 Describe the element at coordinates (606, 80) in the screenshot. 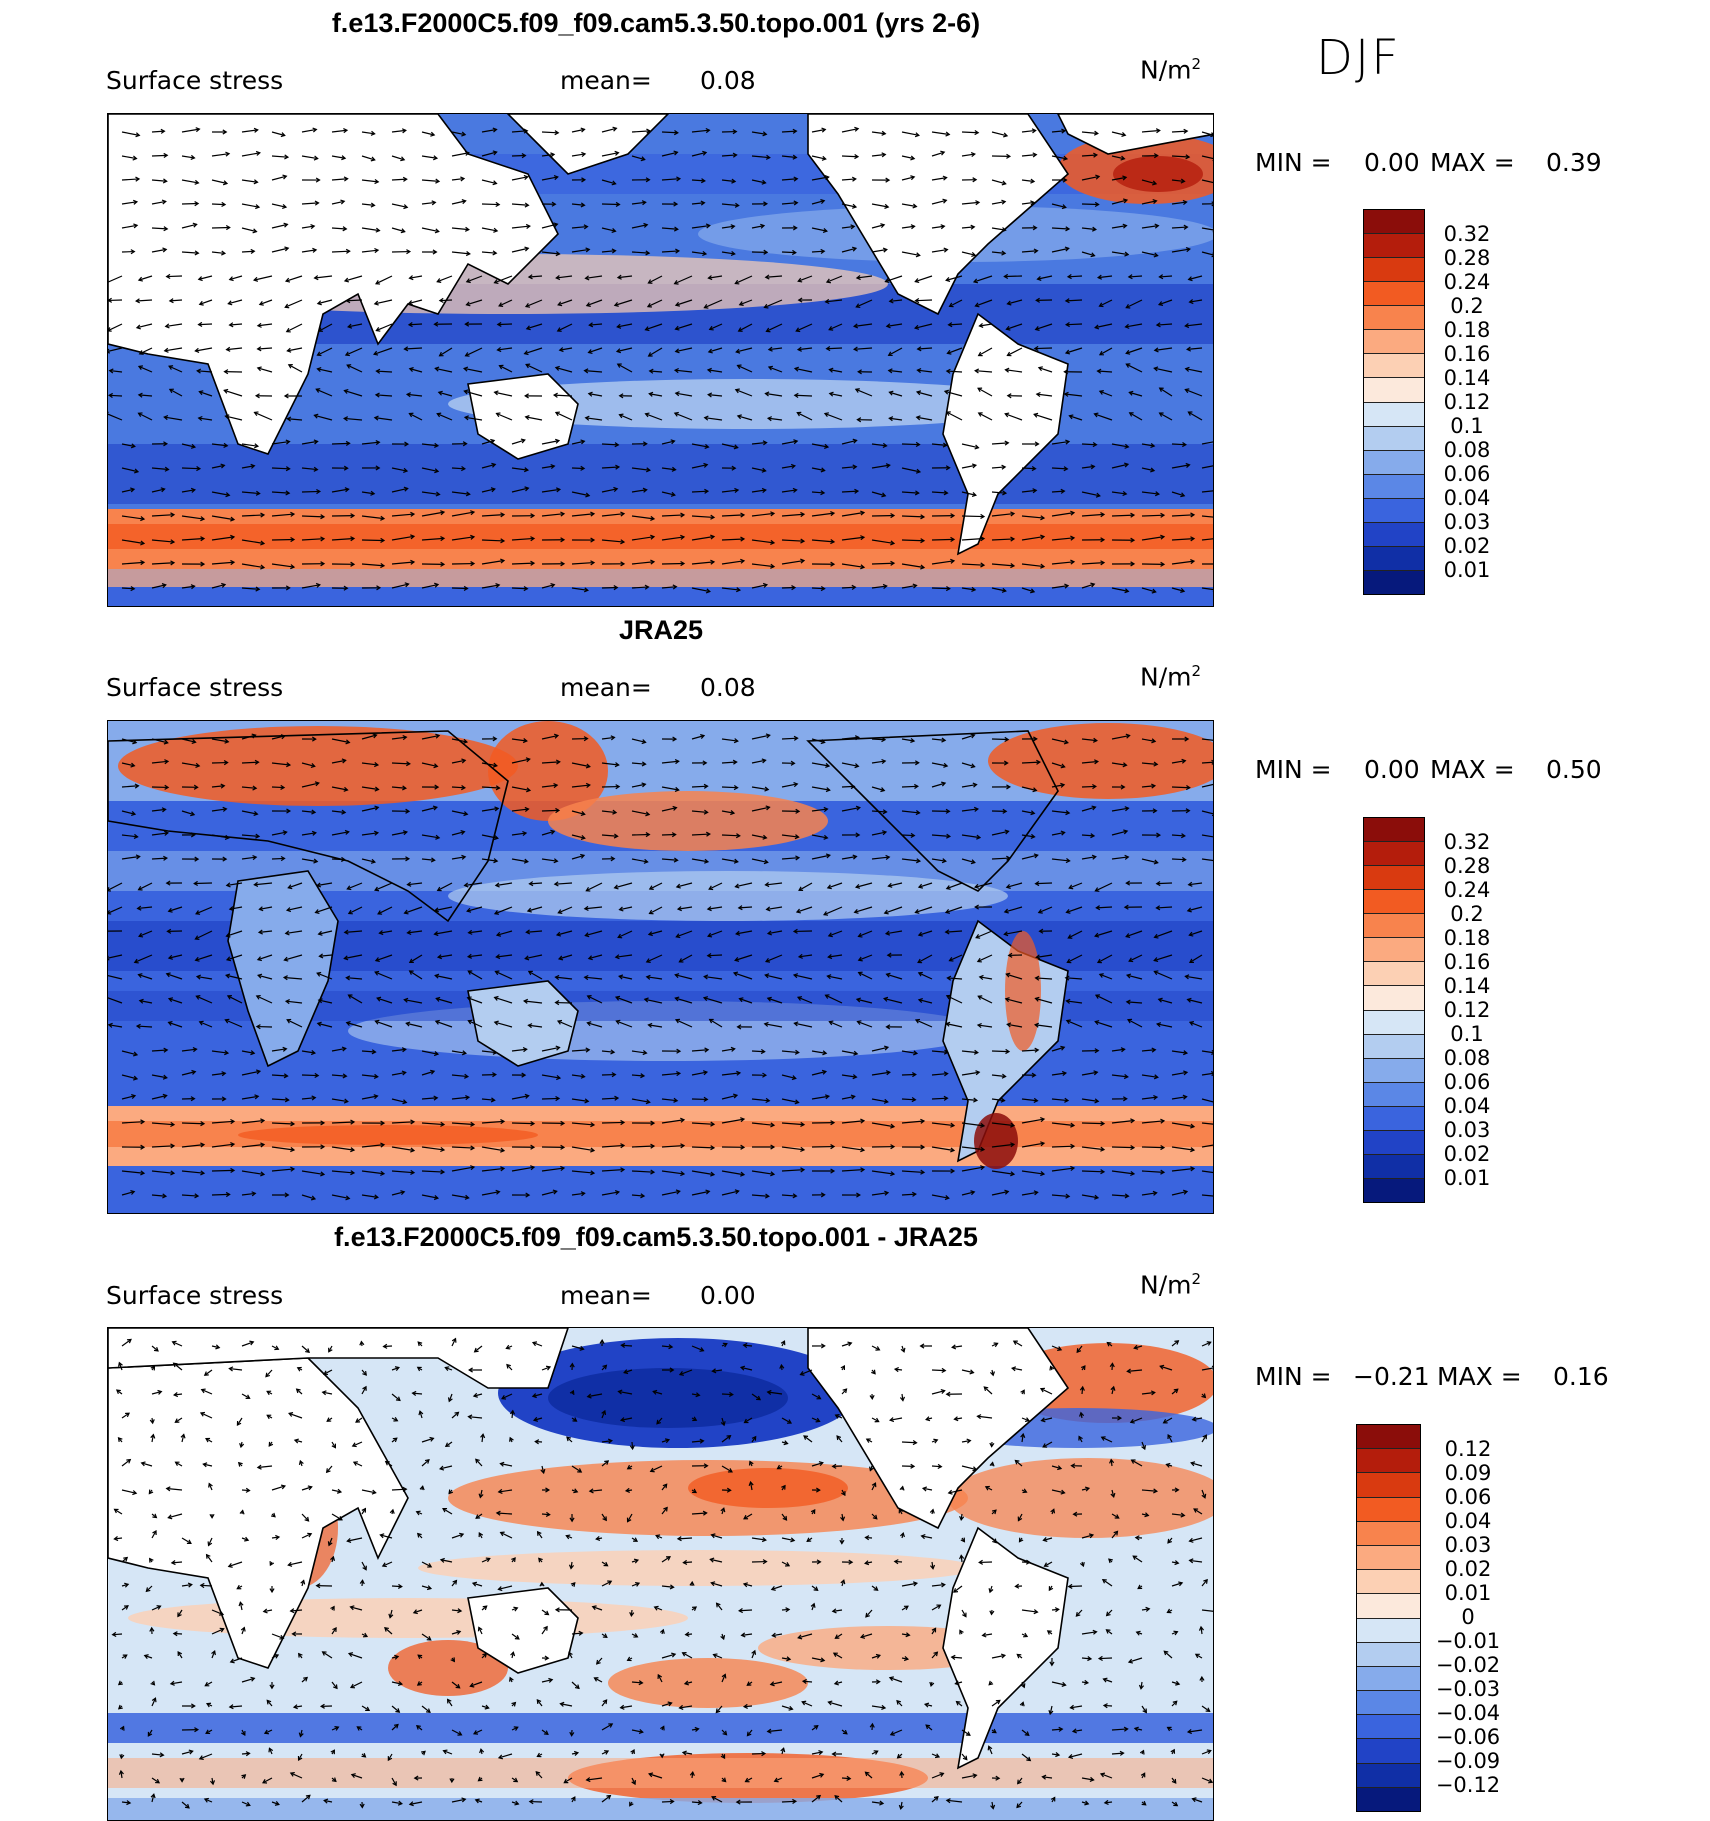

I see `panel-1-mean-label: mean=` at that location.